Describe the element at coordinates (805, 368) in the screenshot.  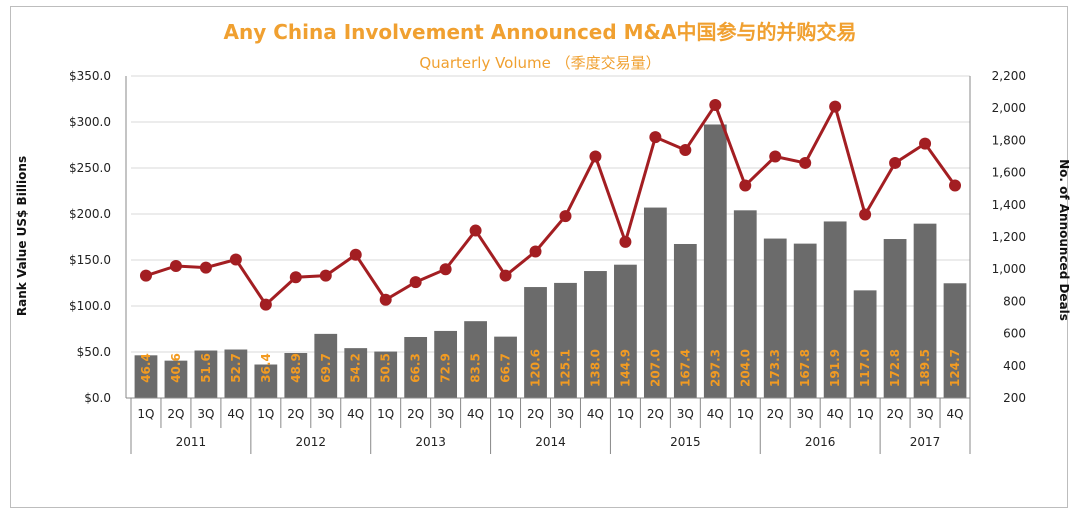
I see `bar-value-label: 167.8` at that location.